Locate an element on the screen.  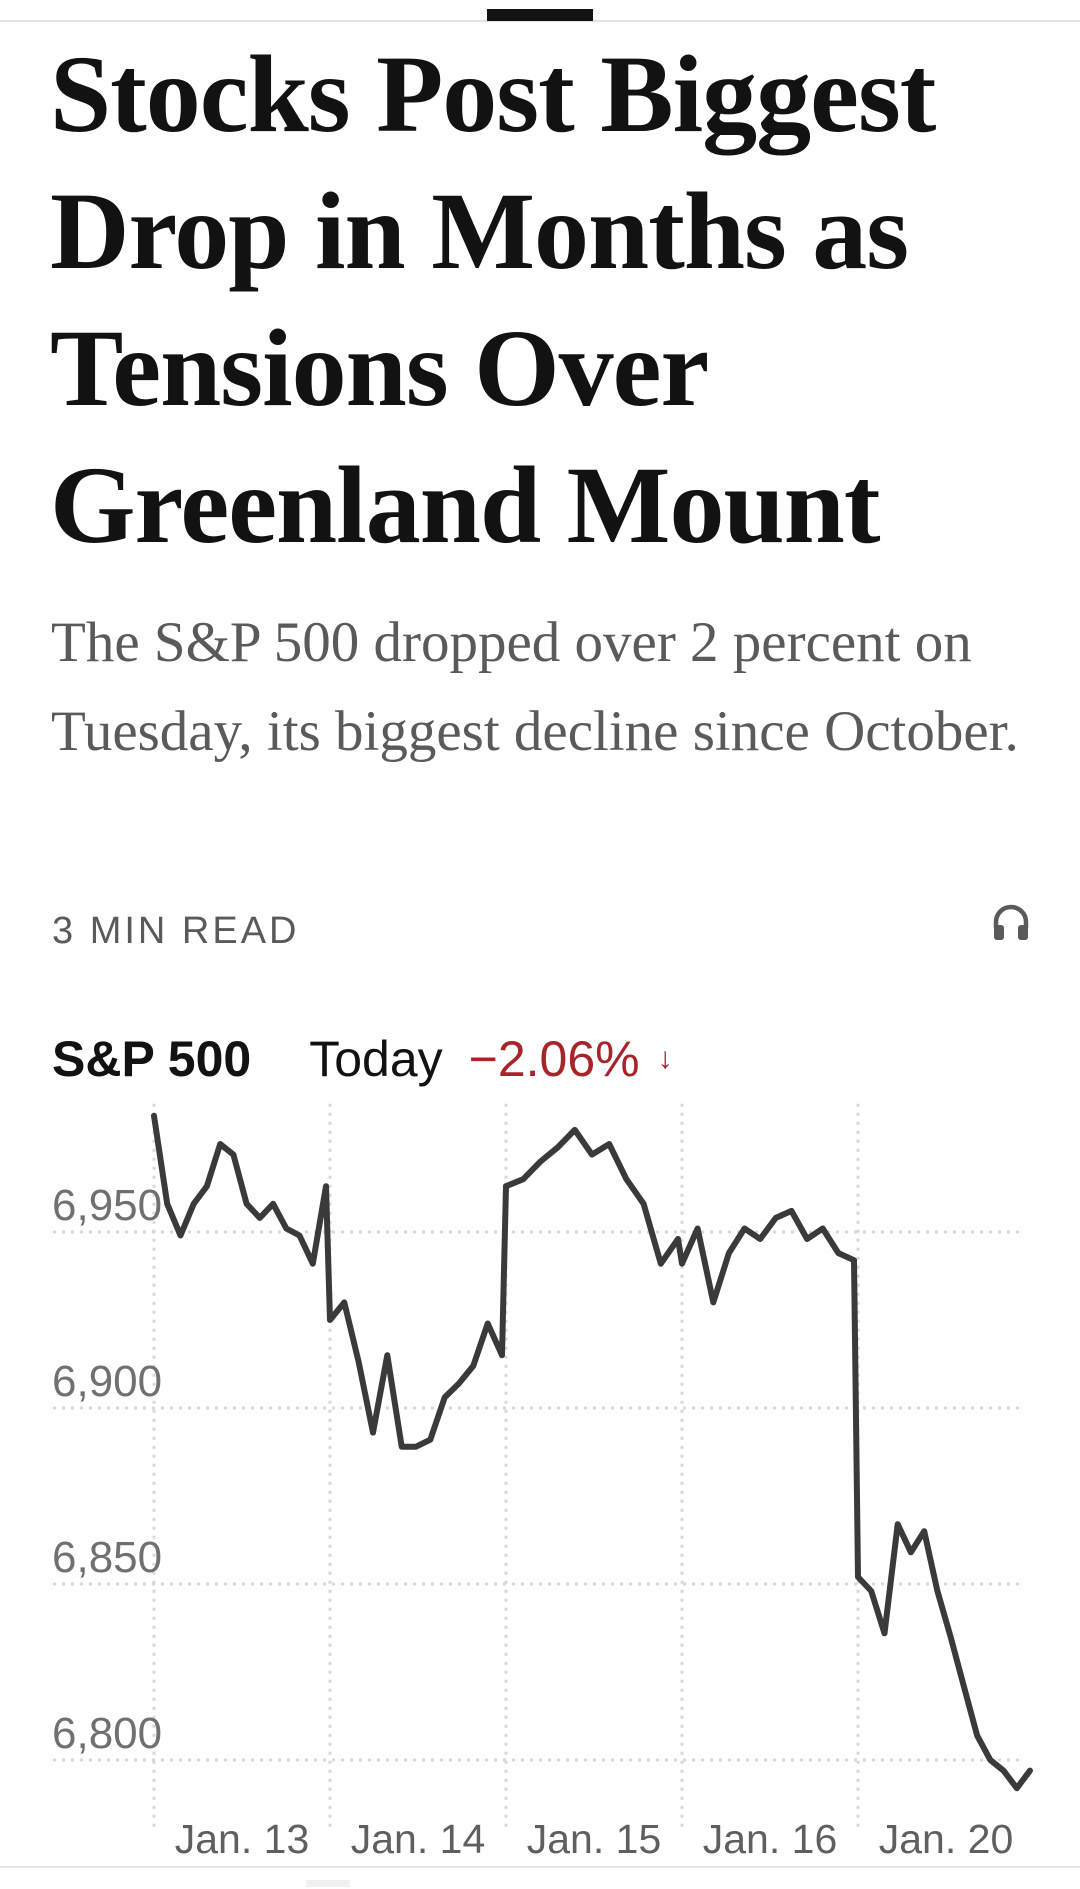
y-tick-label: 6,800 is located at coordinates (107, 1733).